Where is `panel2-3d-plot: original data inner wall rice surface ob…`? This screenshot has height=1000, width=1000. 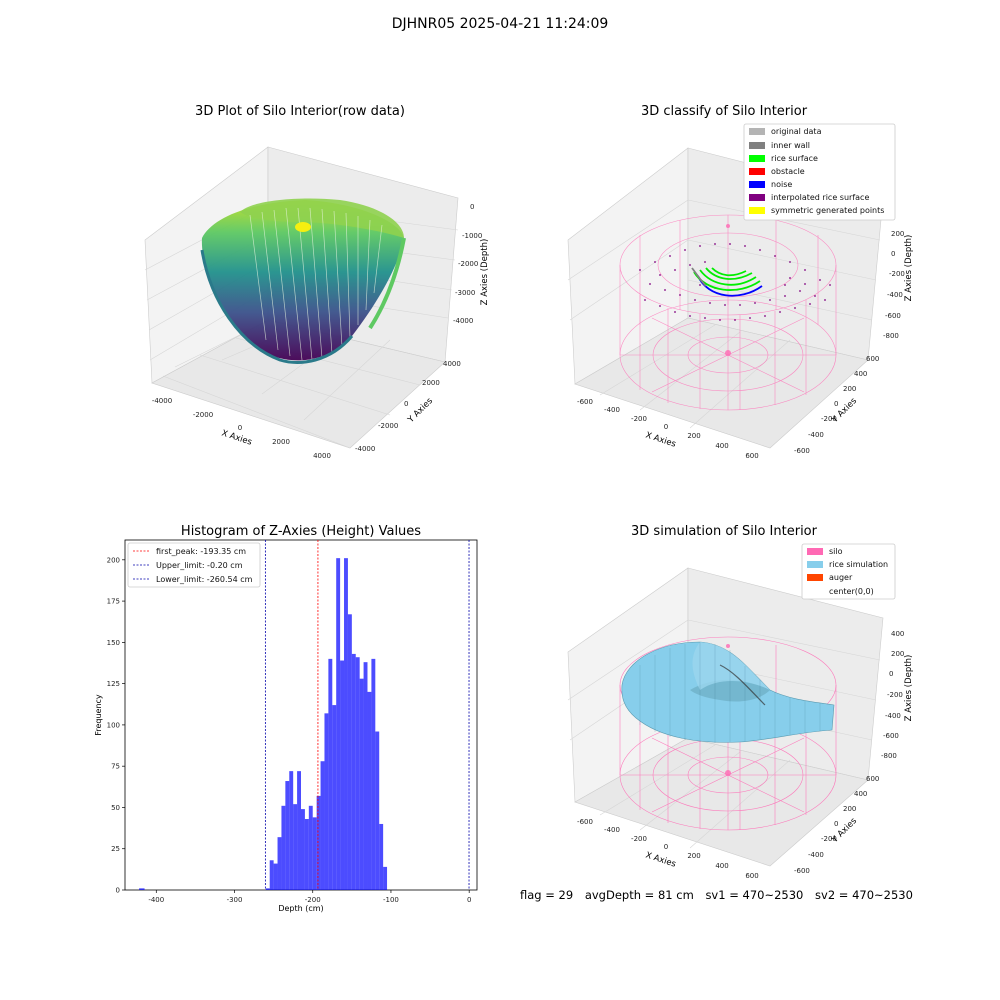
panel2-3d-plot: original data inner wall rice surface ob… is located at coordinates (740, 291).